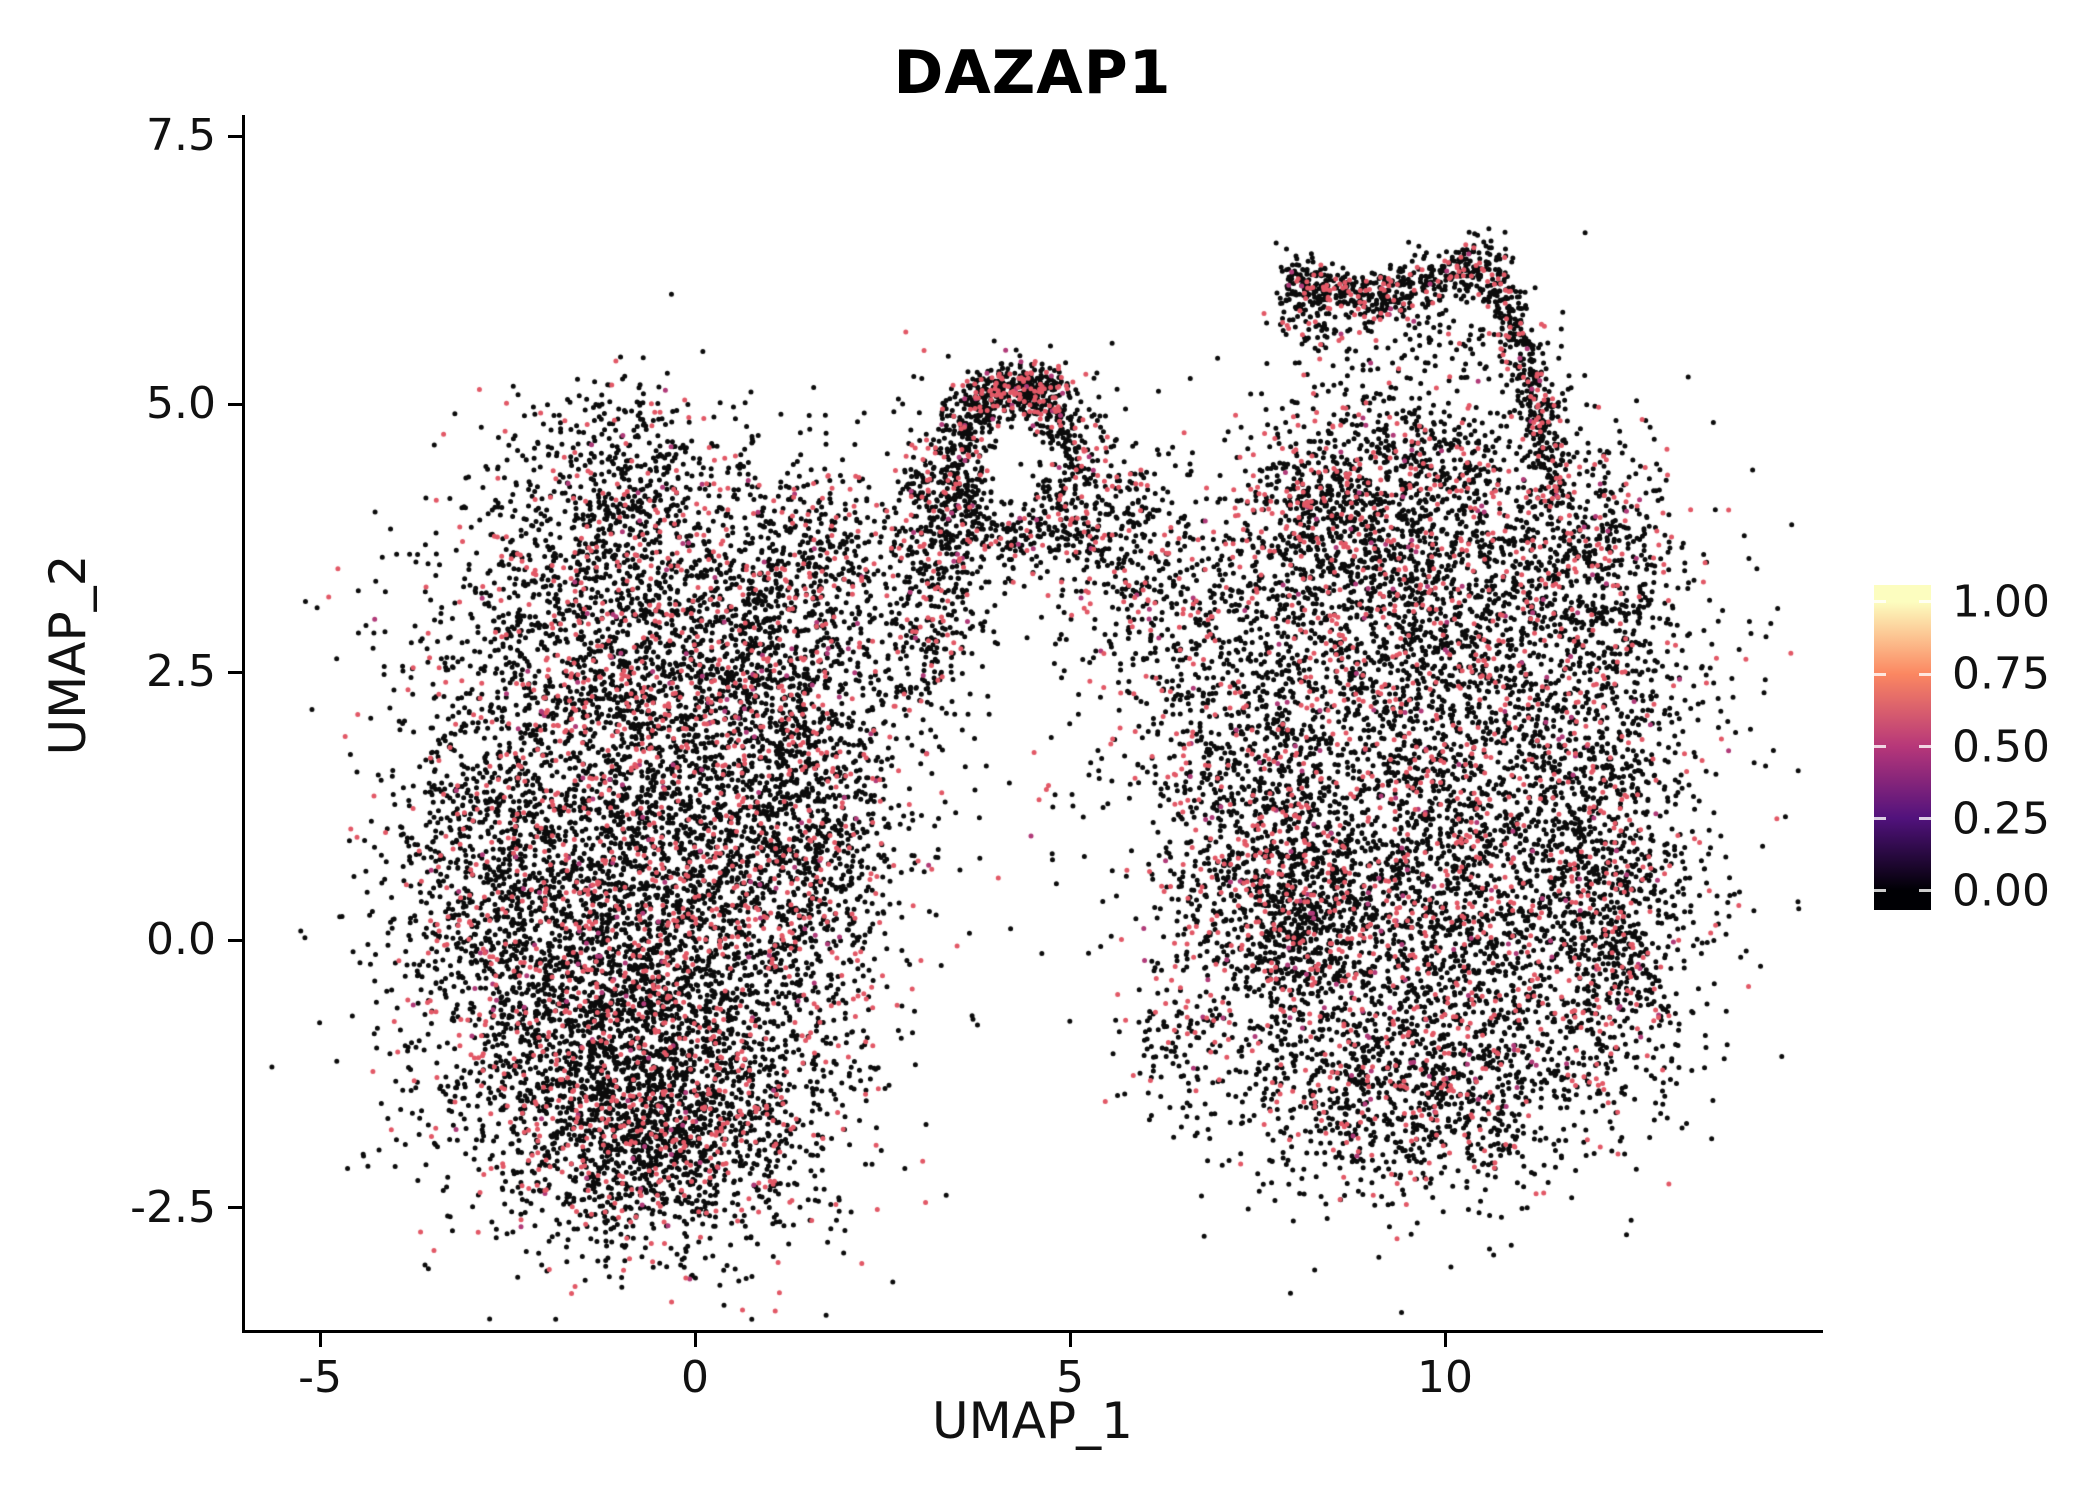  I want to click on colorbar-labels: 1.00 0.75 0.50 0.25 0.00, so click(2026, 747).